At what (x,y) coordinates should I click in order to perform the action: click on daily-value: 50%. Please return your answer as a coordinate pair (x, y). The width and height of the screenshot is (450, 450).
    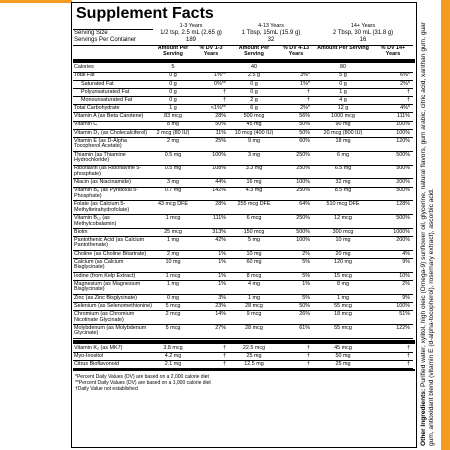
    Looking at the image, I should click on (296, 134).